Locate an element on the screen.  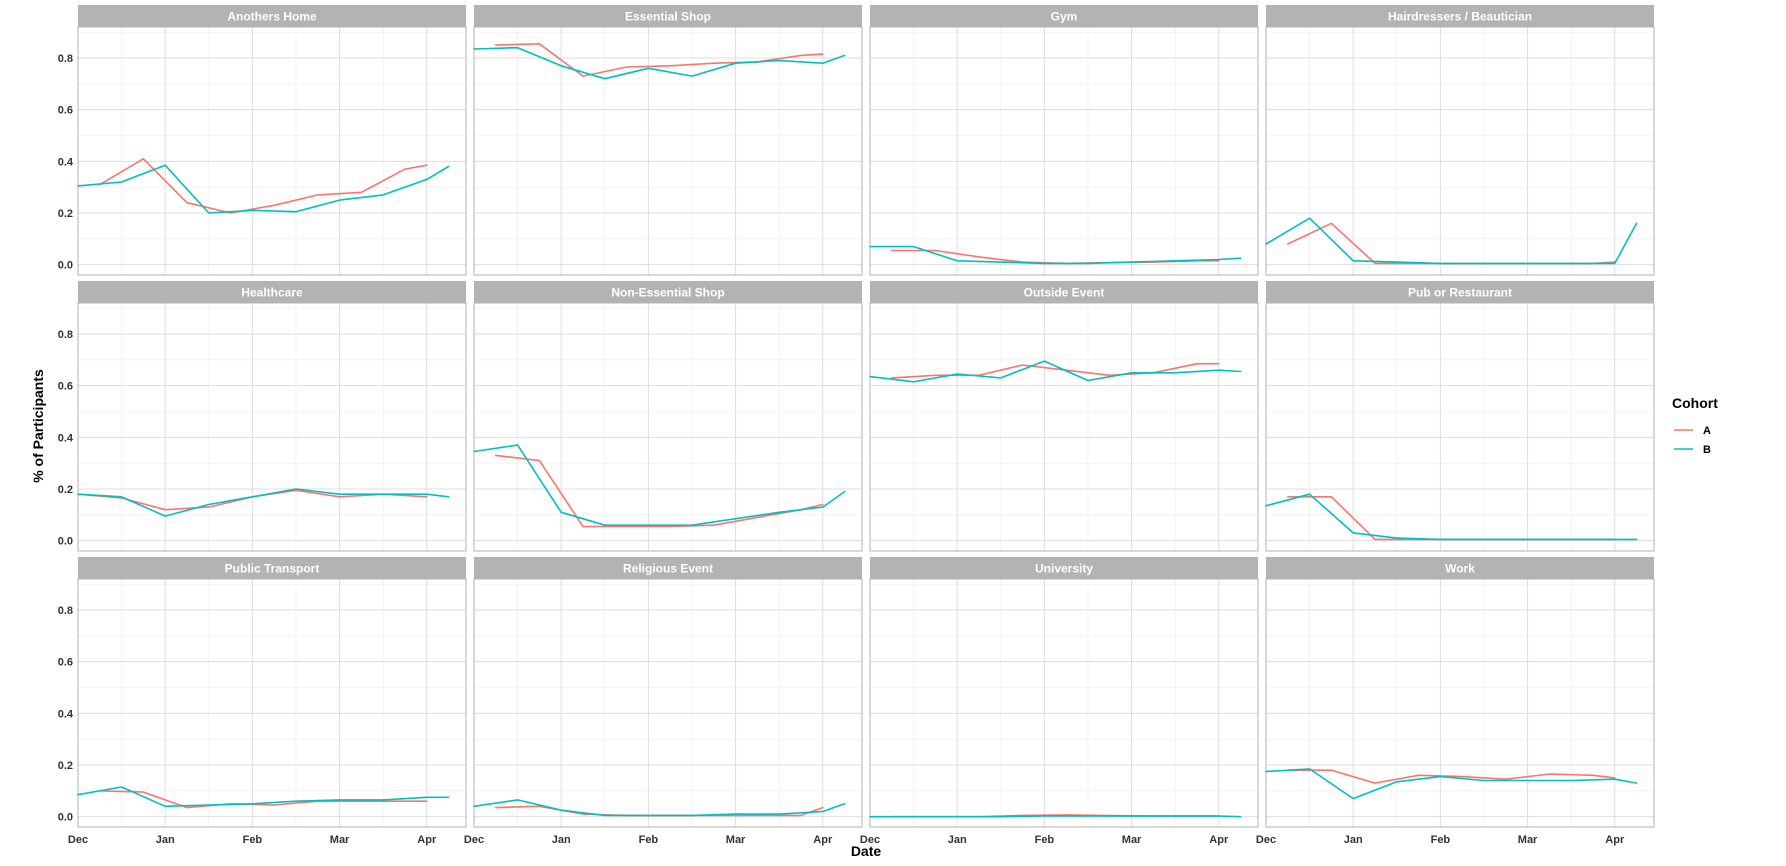
series-line-b-outside-event is located at coordinates (1055, 371).